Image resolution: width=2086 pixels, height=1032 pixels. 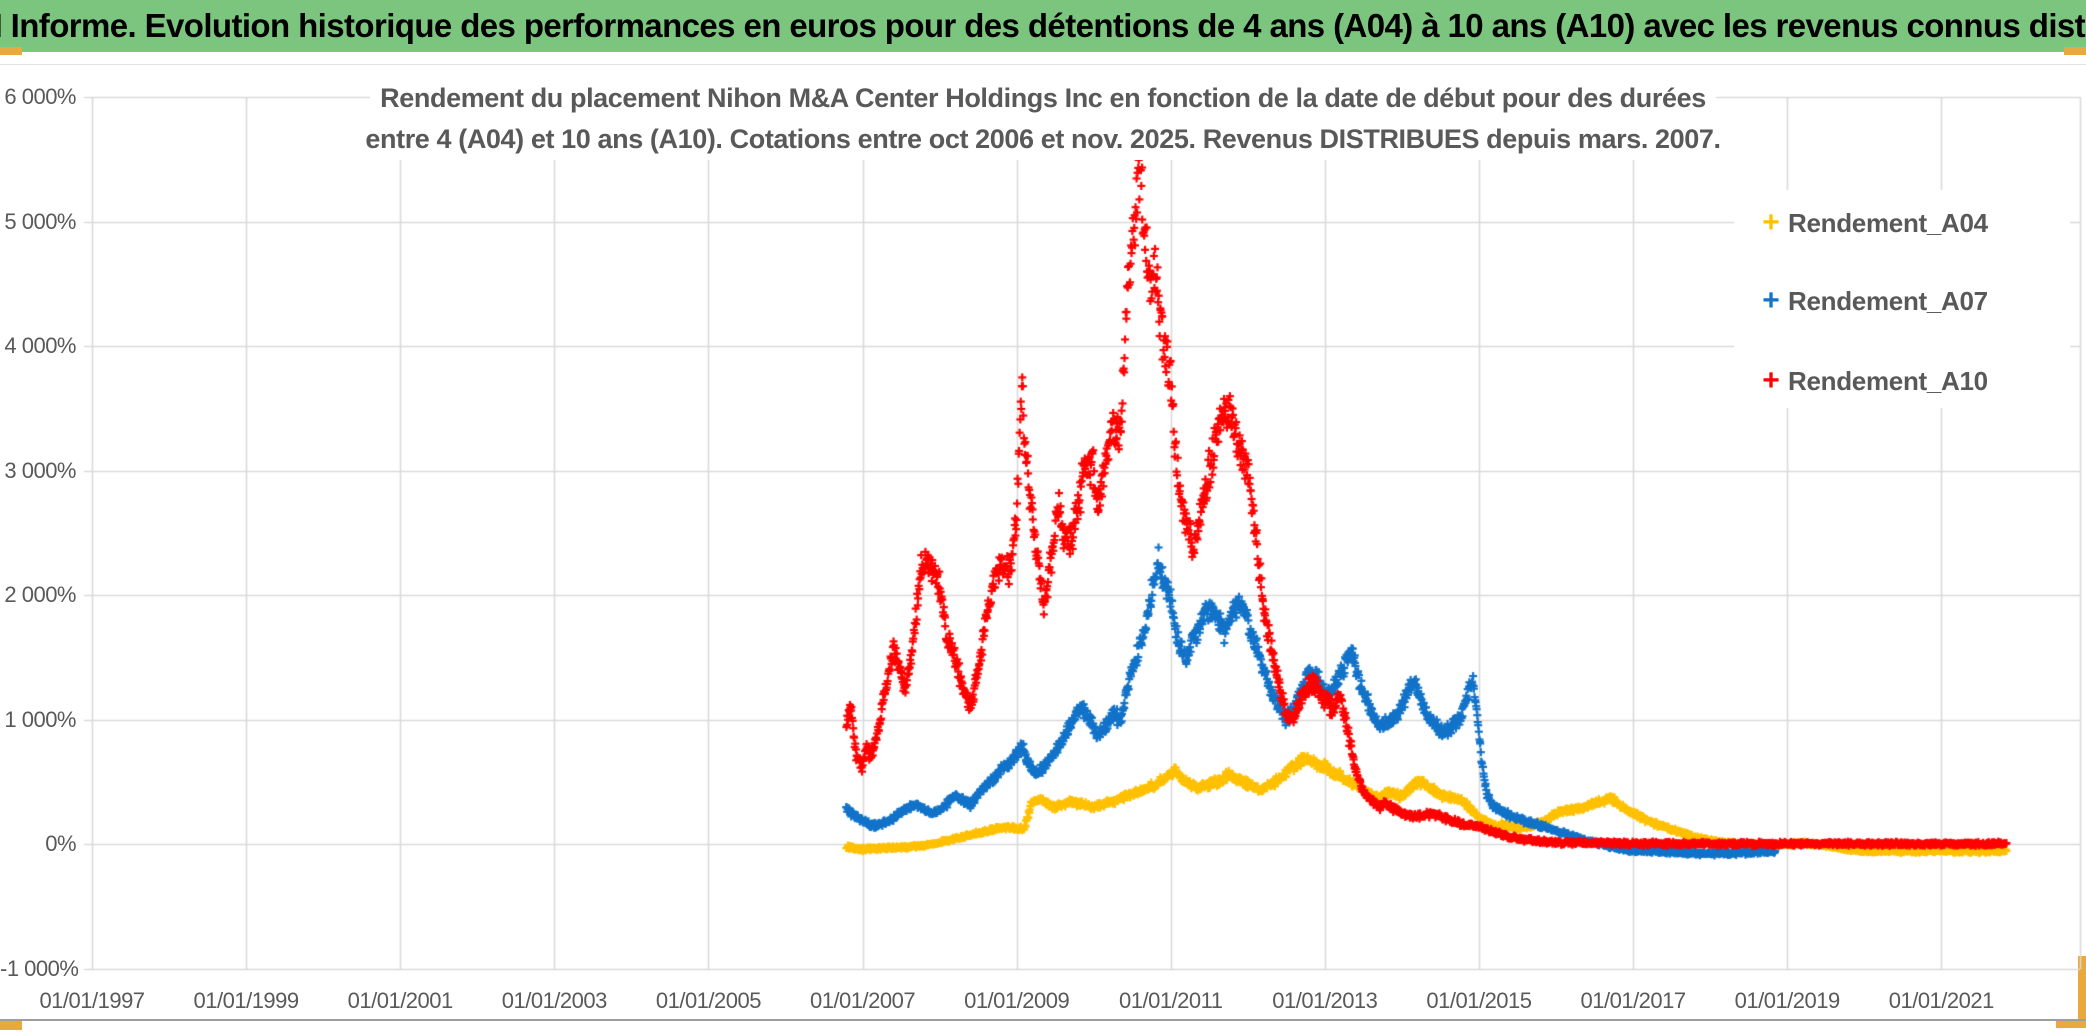 I want to click on legend-label: Rendement_A10, so click(x=1888, y=380).